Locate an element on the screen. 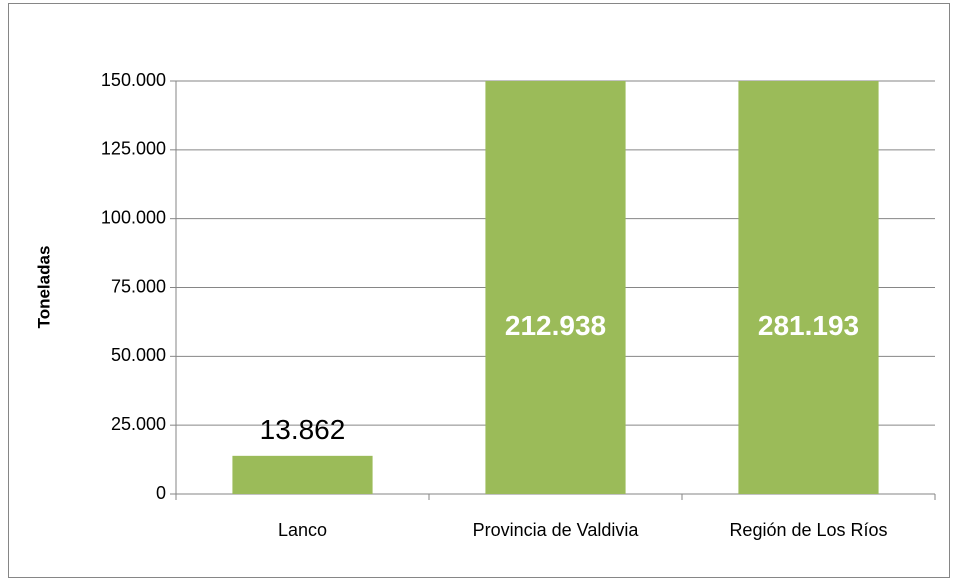 This screenshot has height=581, width=957. data-label: 281.193 is located at coordinates (808, 325).